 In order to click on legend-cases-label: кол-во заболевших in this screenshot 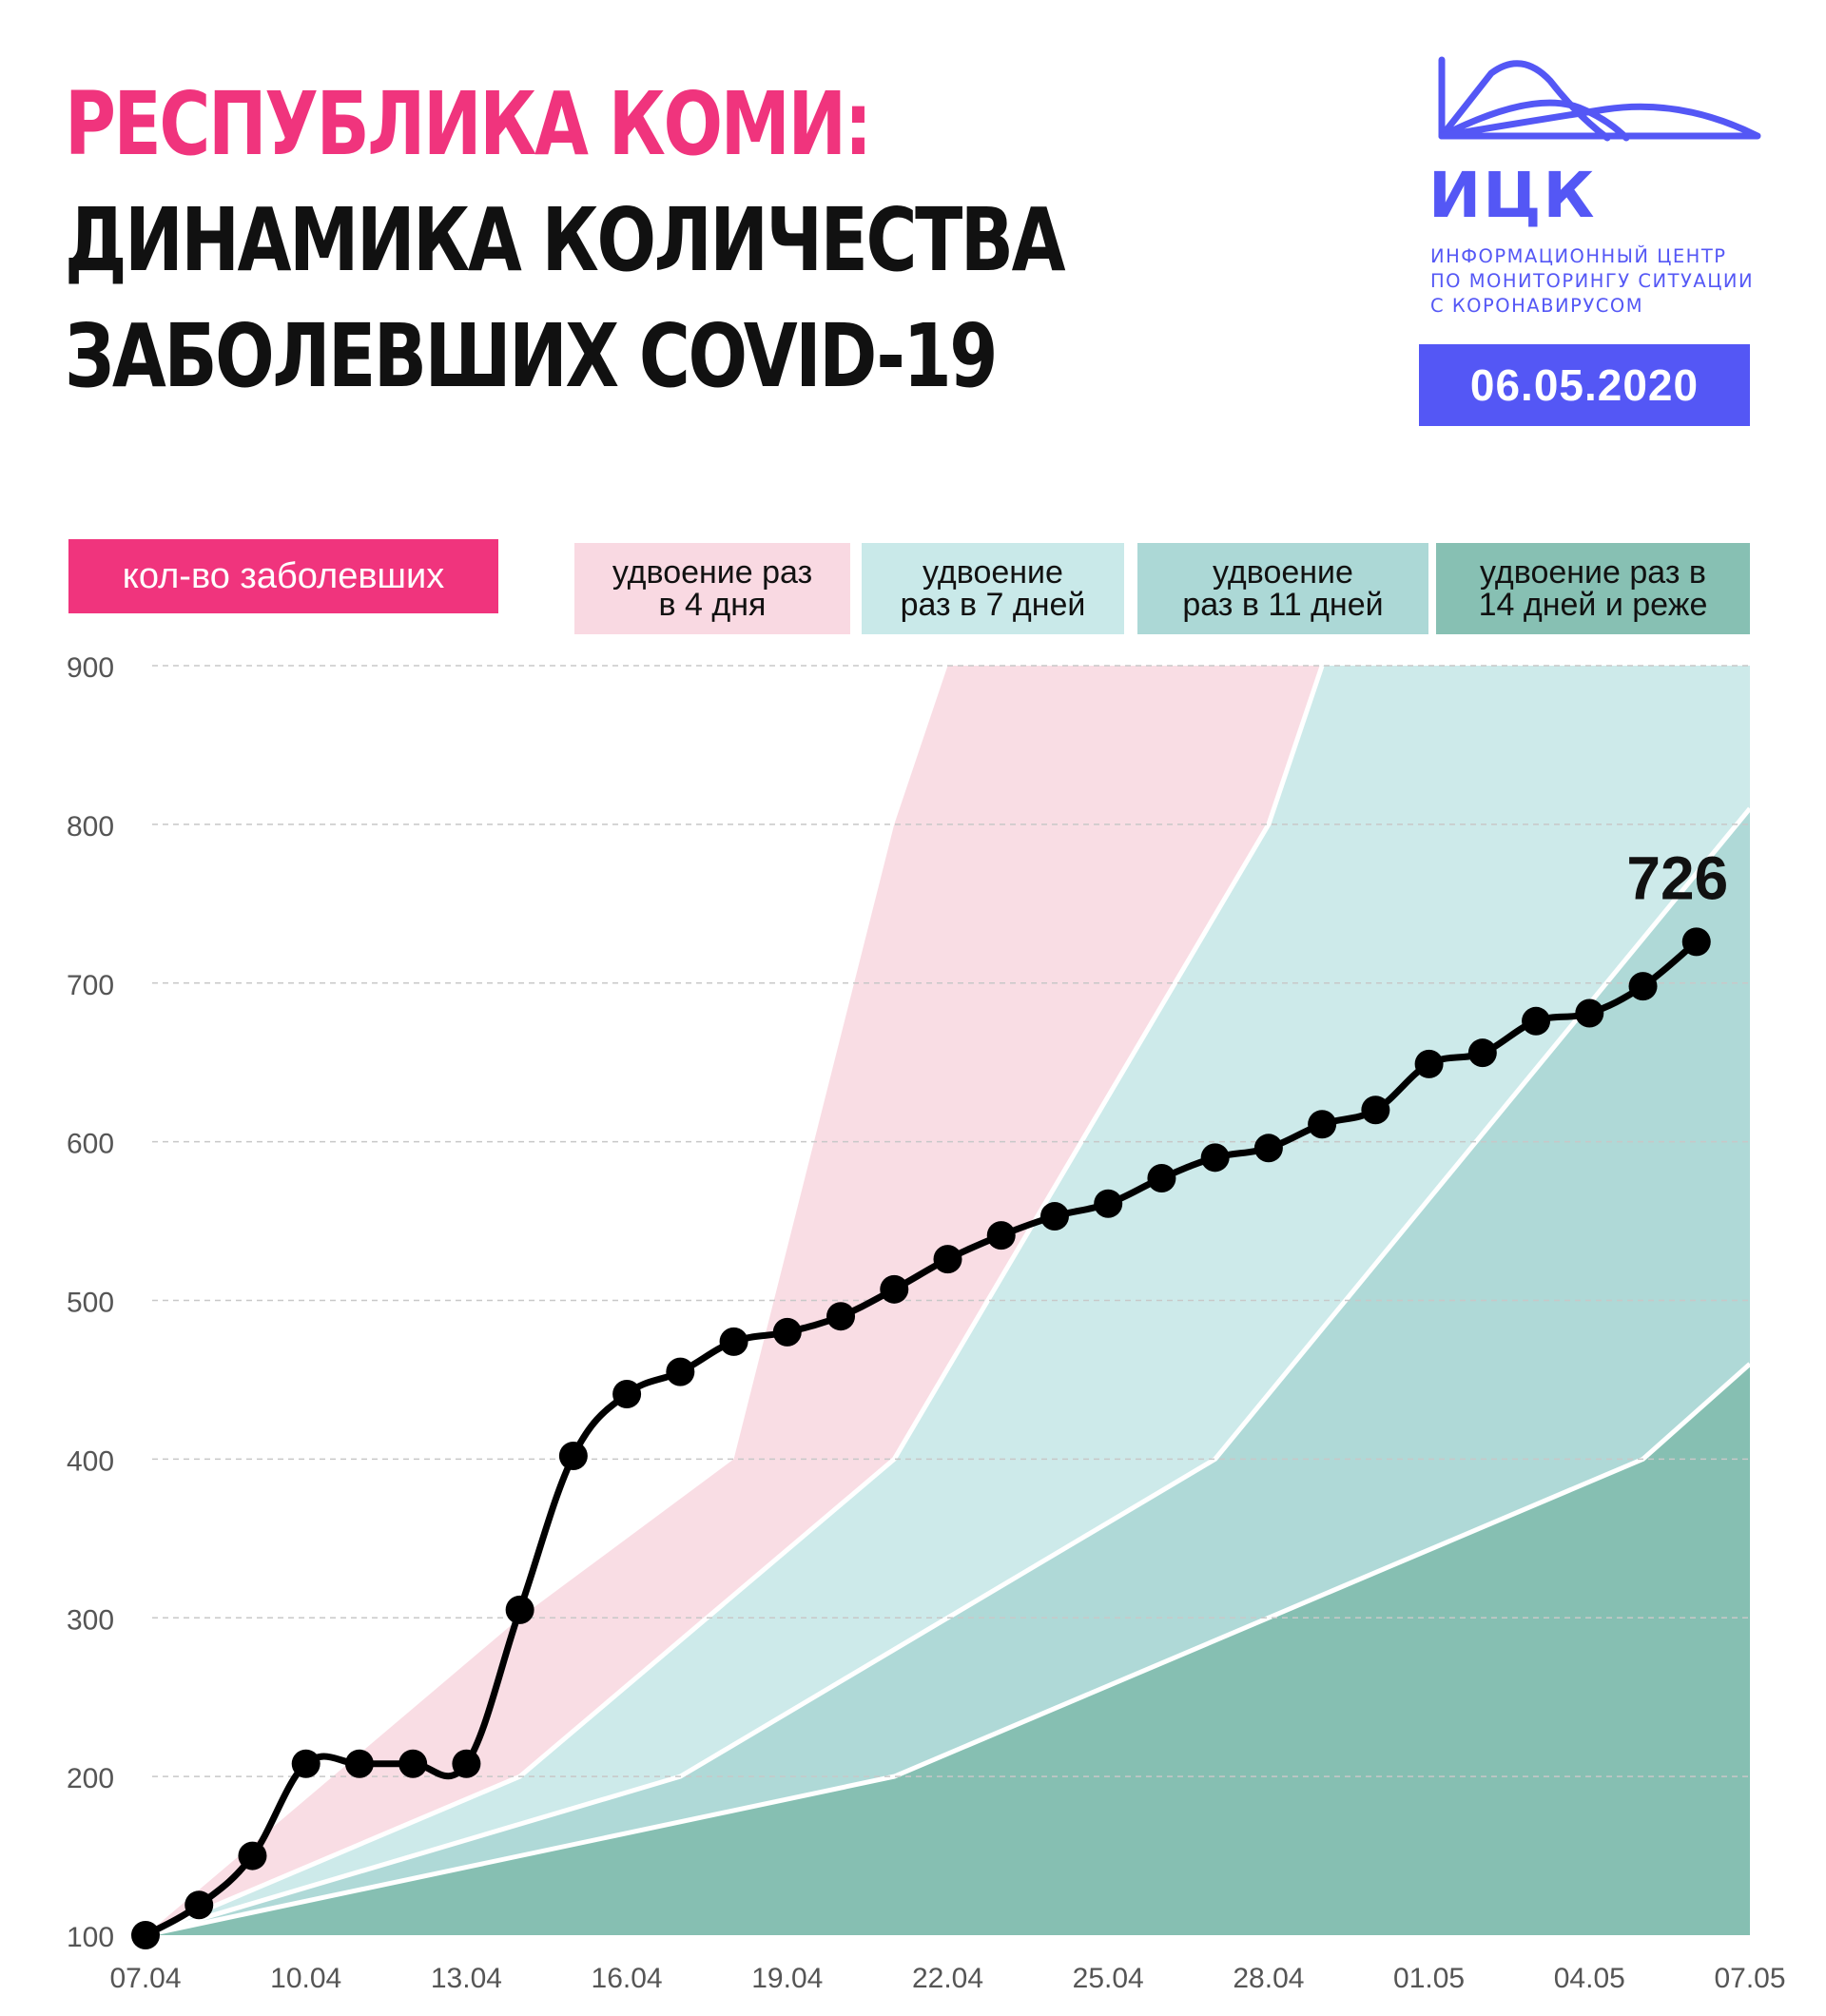, I will do `click(283, 576)`.